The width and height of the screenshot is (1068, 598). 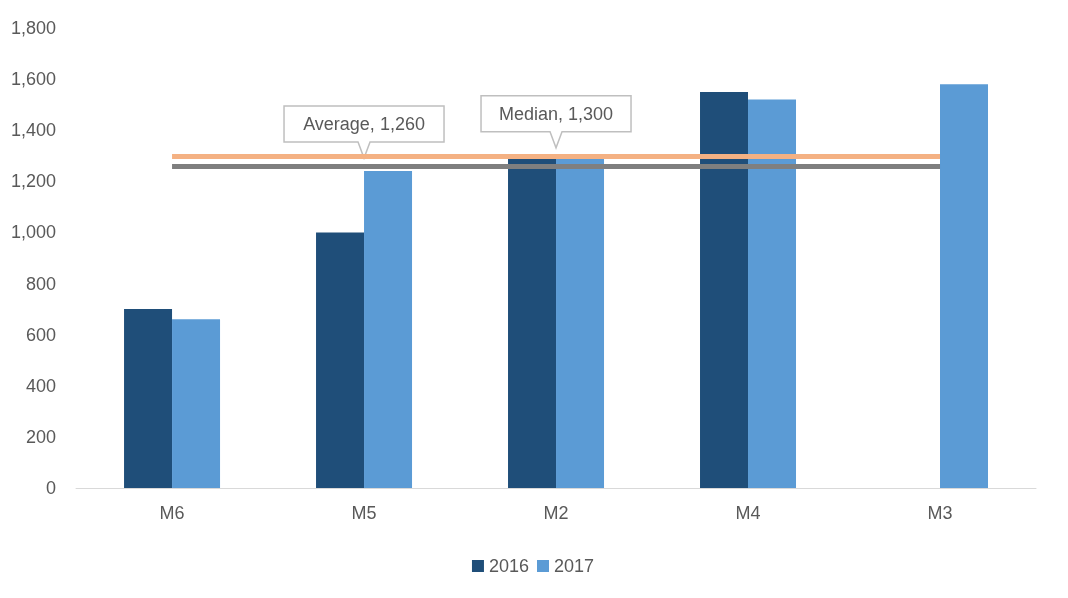 What do you see at coordinates (41, 436) in the screenshot?
I see `y-tick-label: 200` at bounding box center [41, 436].